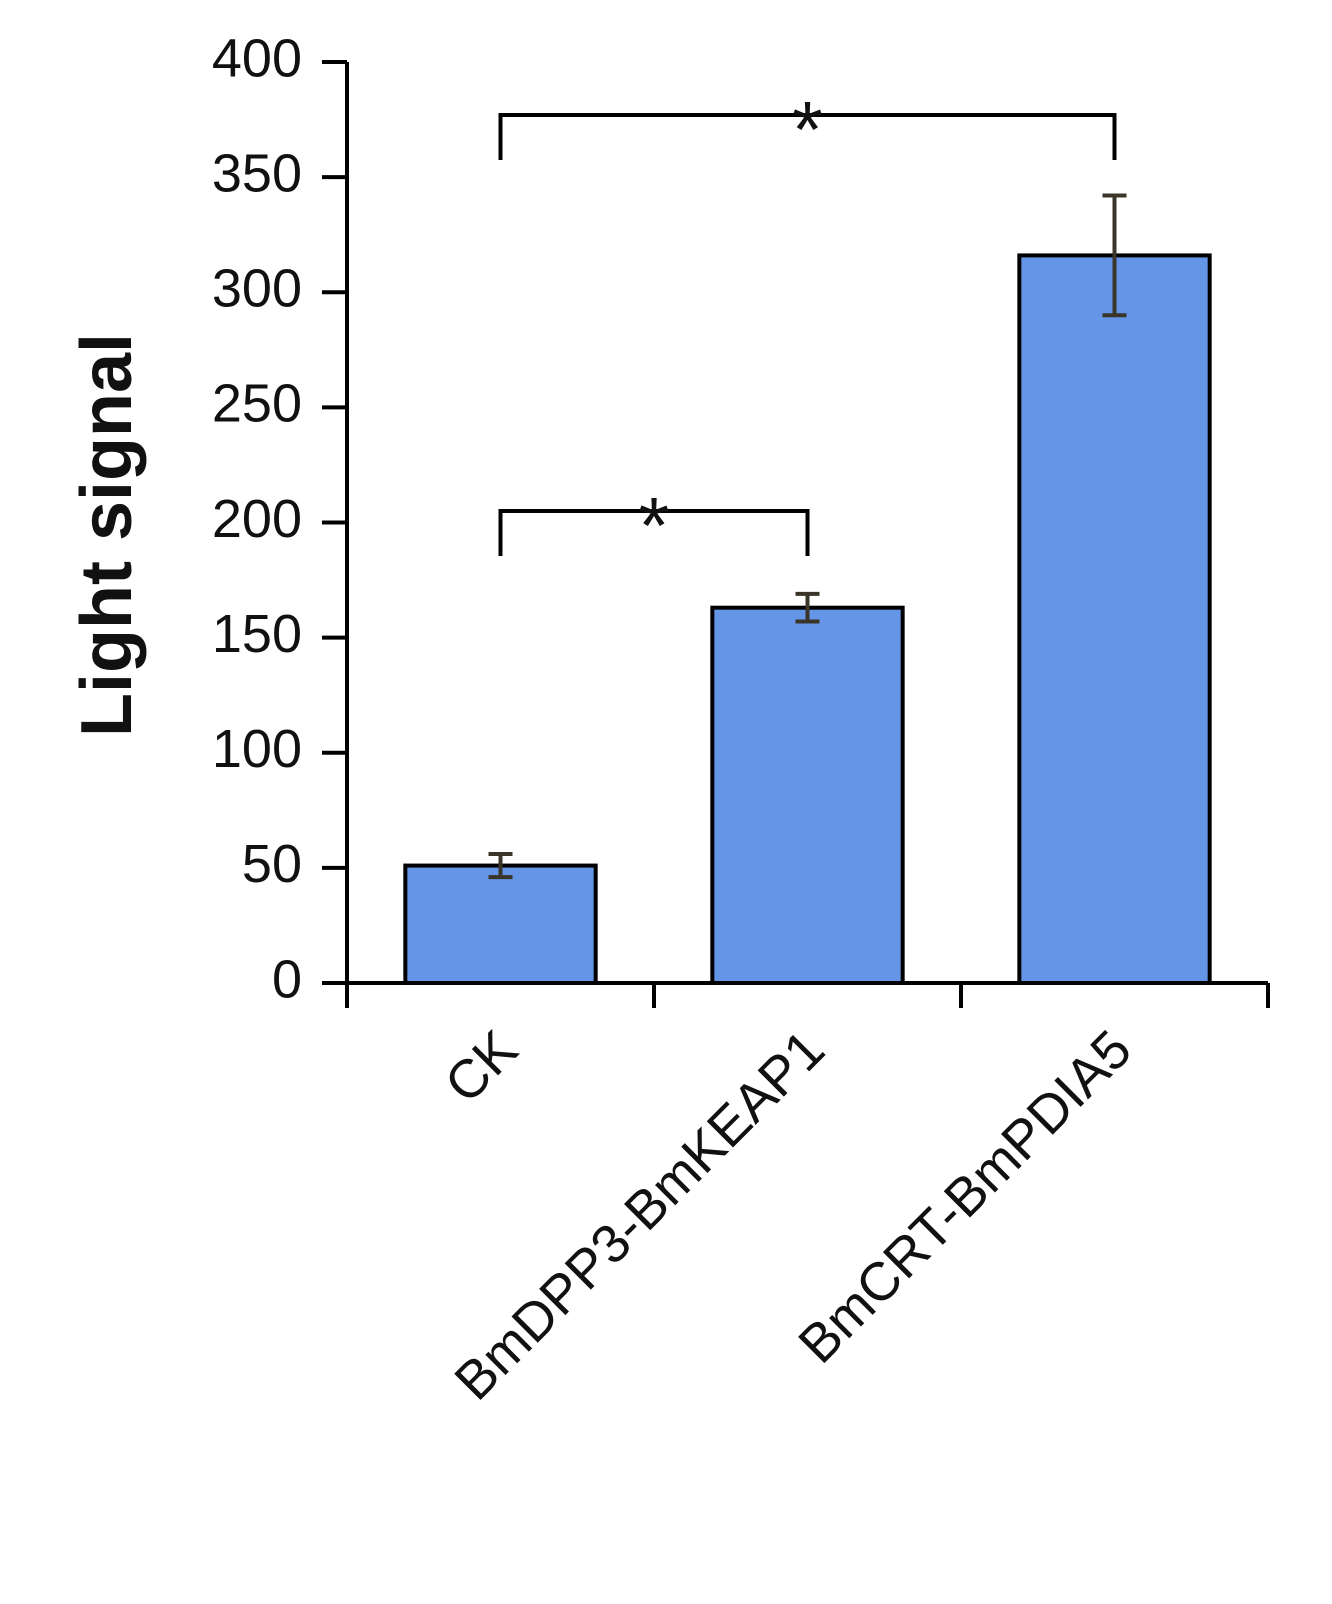  What do you see at coordinates (272, 864) in the screenshot?
I see `y-tick-label: 50` at bounding box center [272, 864].